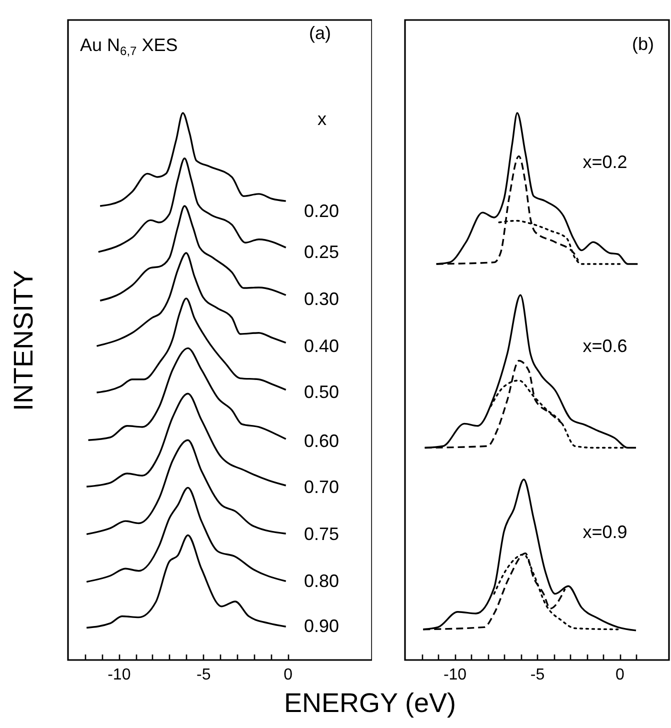  What do you see at coordinates (605, 532) in the screenshot?
I see `annotation: x=0.9` at bounding box center [605, 532].